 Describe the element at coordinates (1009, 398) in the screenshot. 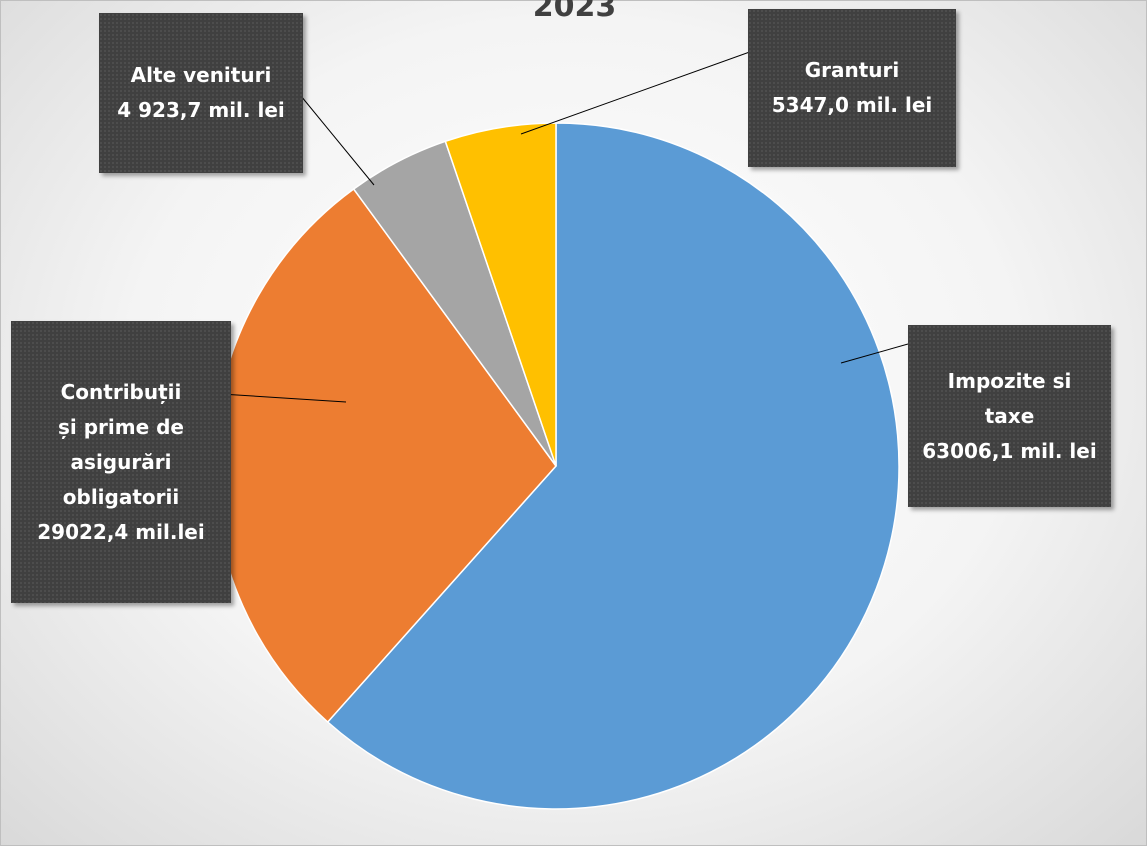

I see `label-name: Impozite si taxe` at that location.